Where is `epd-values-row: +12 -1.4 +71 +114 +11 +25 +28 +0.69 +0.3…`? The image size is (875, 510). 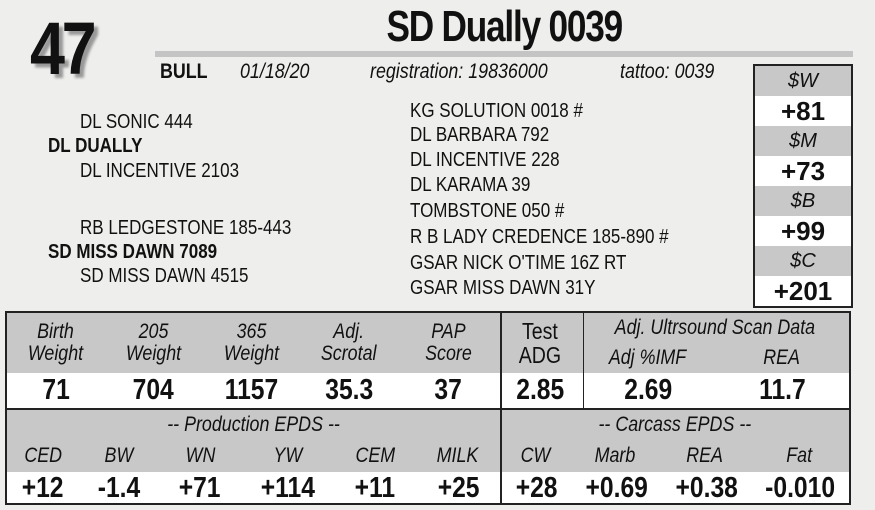
epd-values-row: +12 -1.4 +71 +114 +11 +25 +28 +0.69 +0.3… is located at coordinates (428, 488).